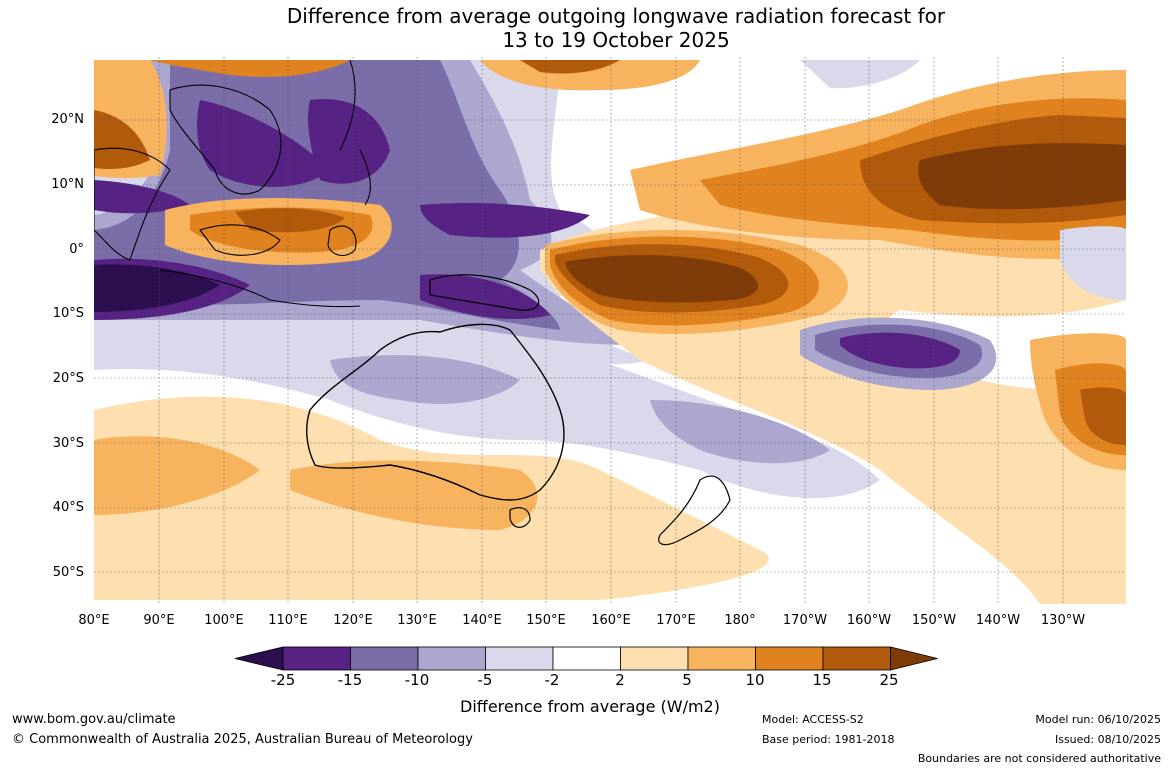  I want to click on lat-label-40s: 40°S, so click(68, 507).